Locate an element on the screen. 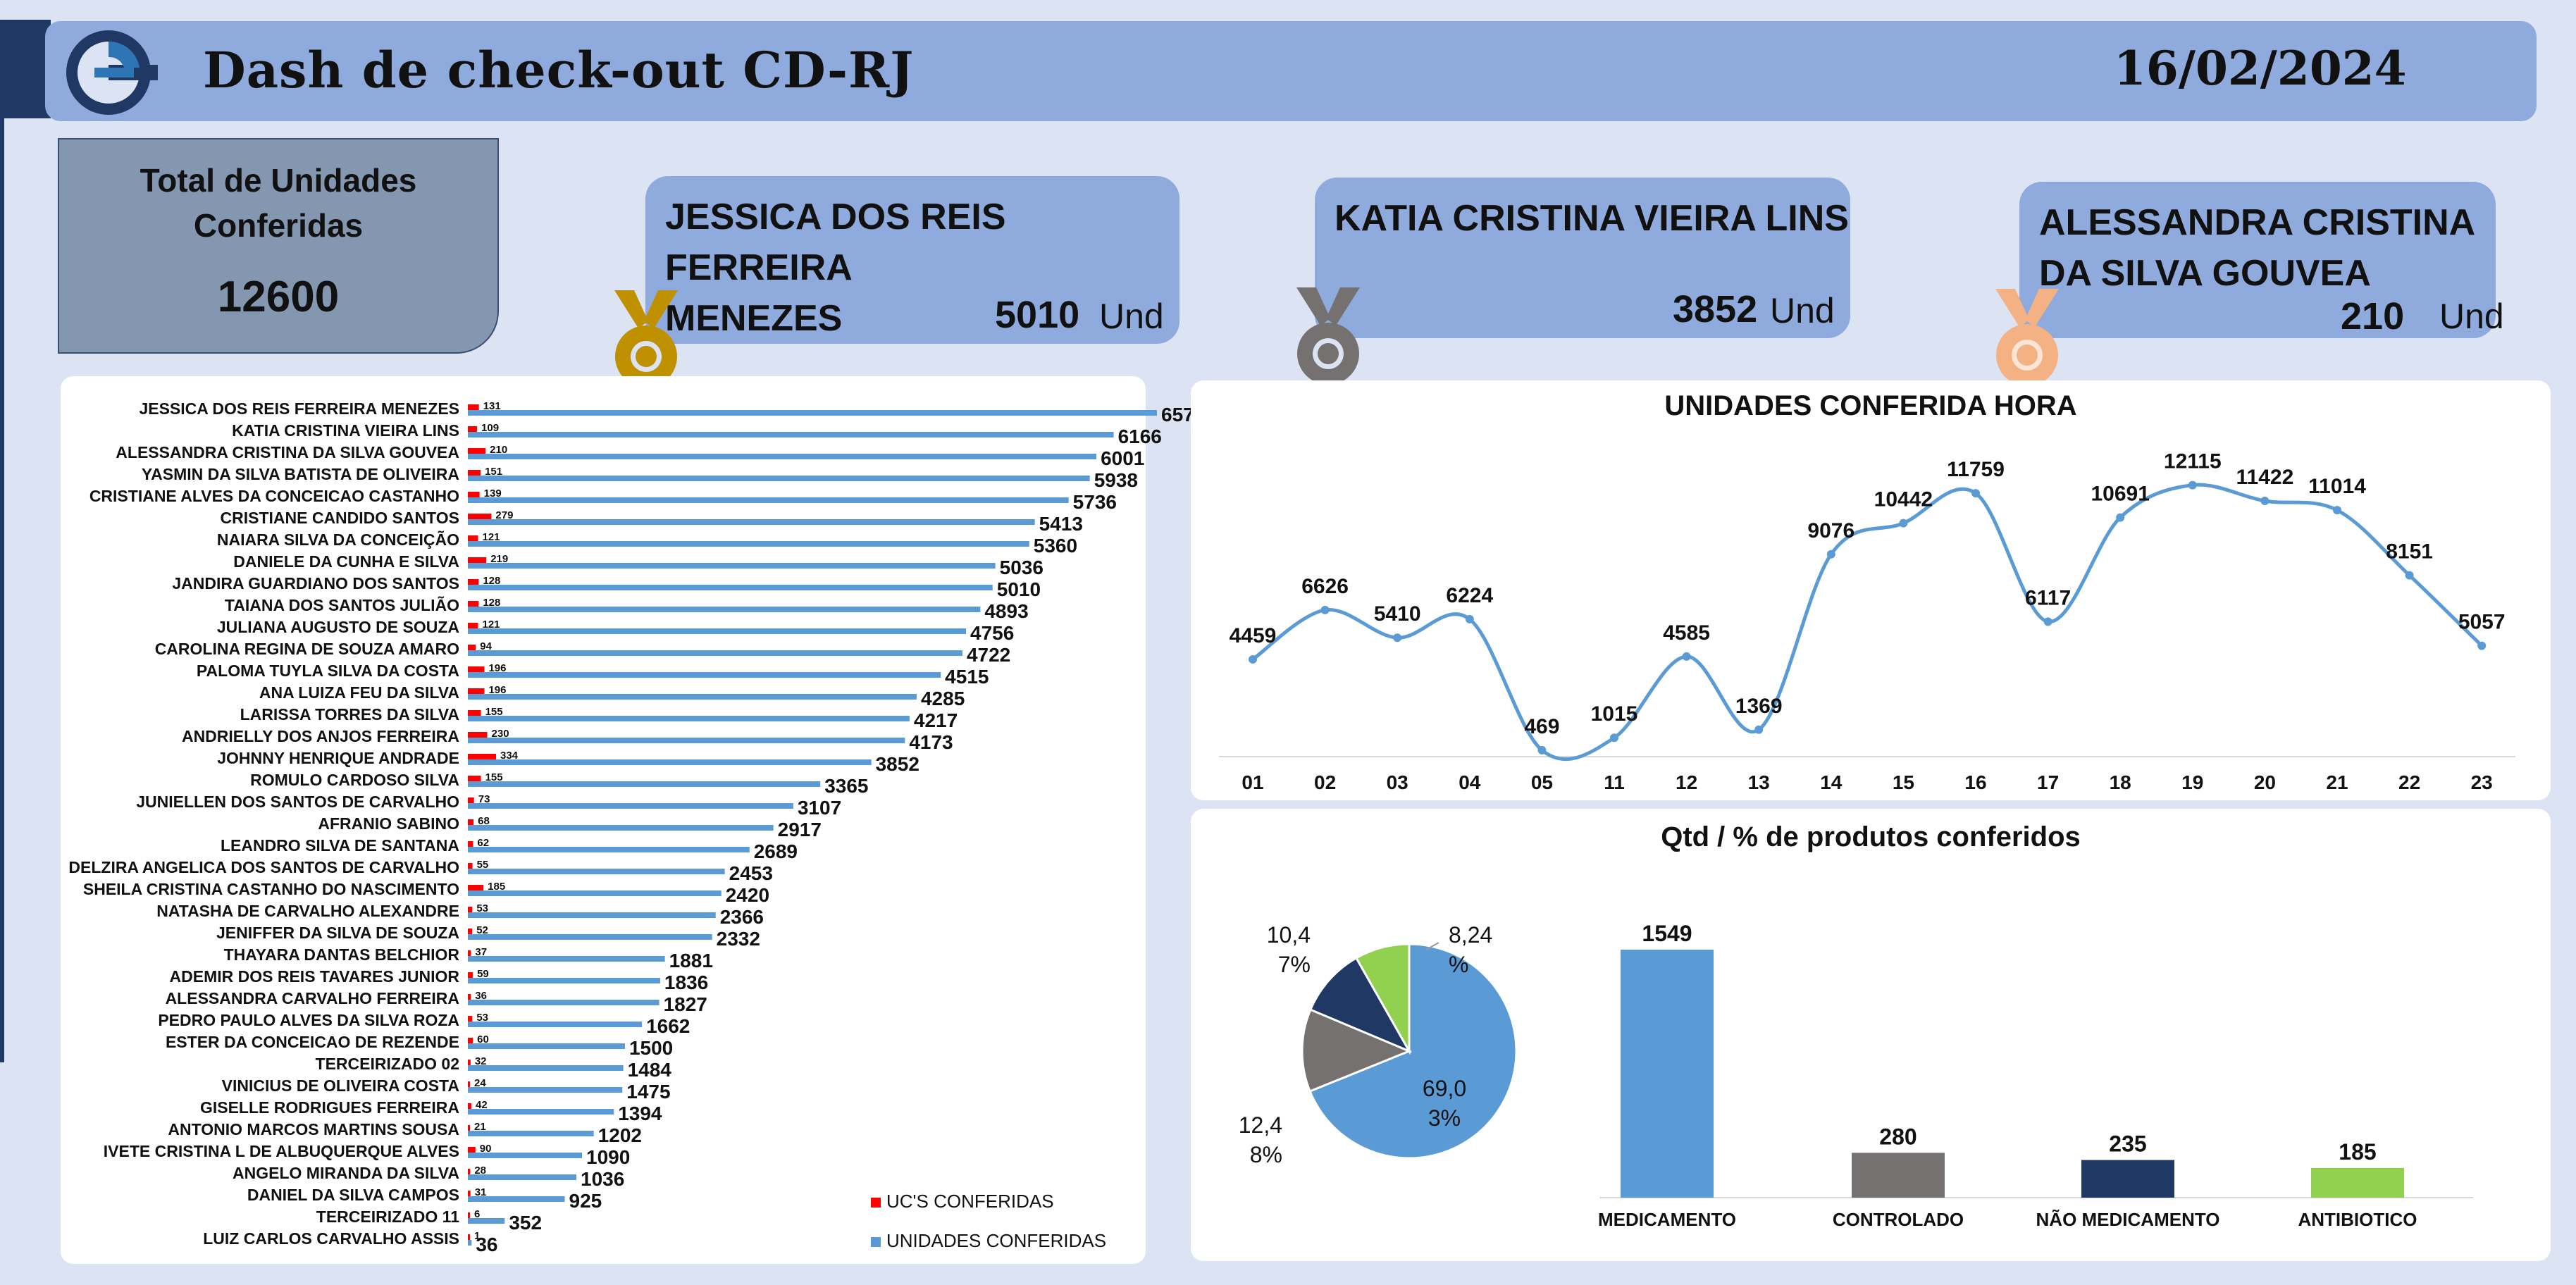 Image resolution: width=2576 pixels, height=1285 pixels. line-chart-title: UNIDADES CONFERIDA HORA is located at coordinates (1870, 406).